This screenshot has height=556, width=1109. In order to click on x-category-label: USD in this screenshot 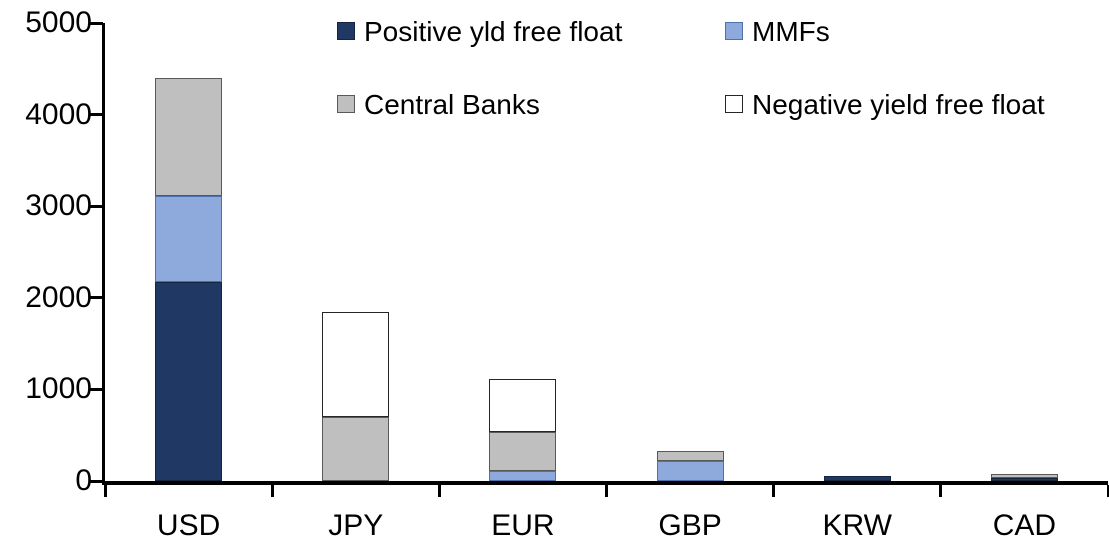, I will do `click(188, 525)`.